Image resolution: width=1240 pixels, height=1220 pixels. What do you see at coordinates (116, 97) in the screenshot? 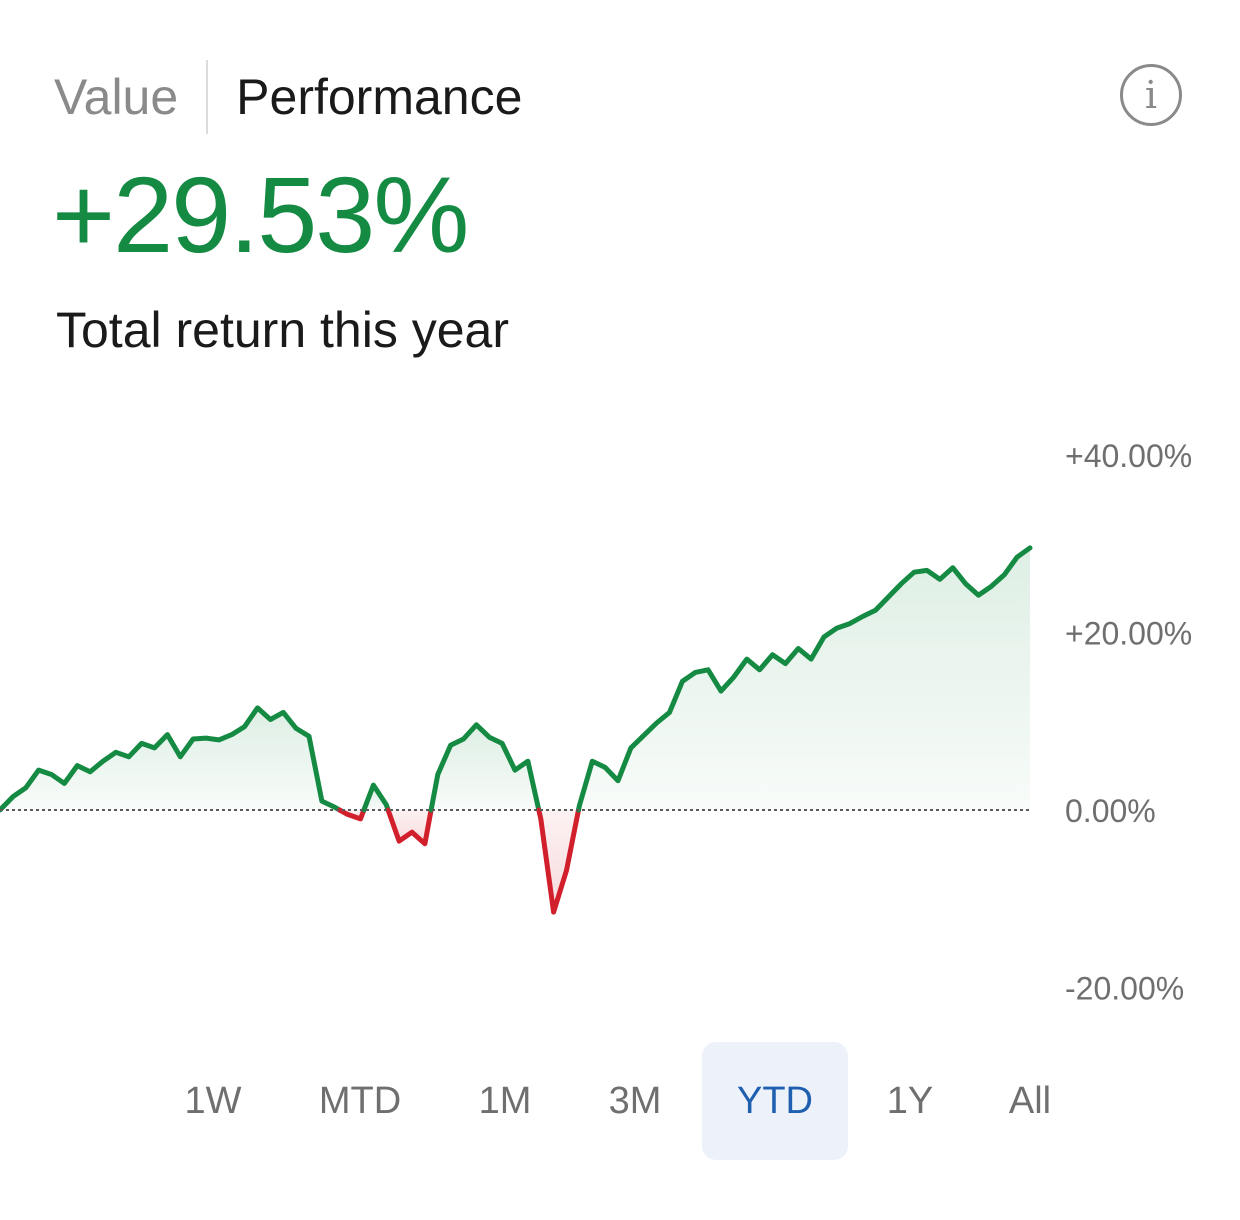
I see `tab-value: Value` at bounding box center [116, 97].